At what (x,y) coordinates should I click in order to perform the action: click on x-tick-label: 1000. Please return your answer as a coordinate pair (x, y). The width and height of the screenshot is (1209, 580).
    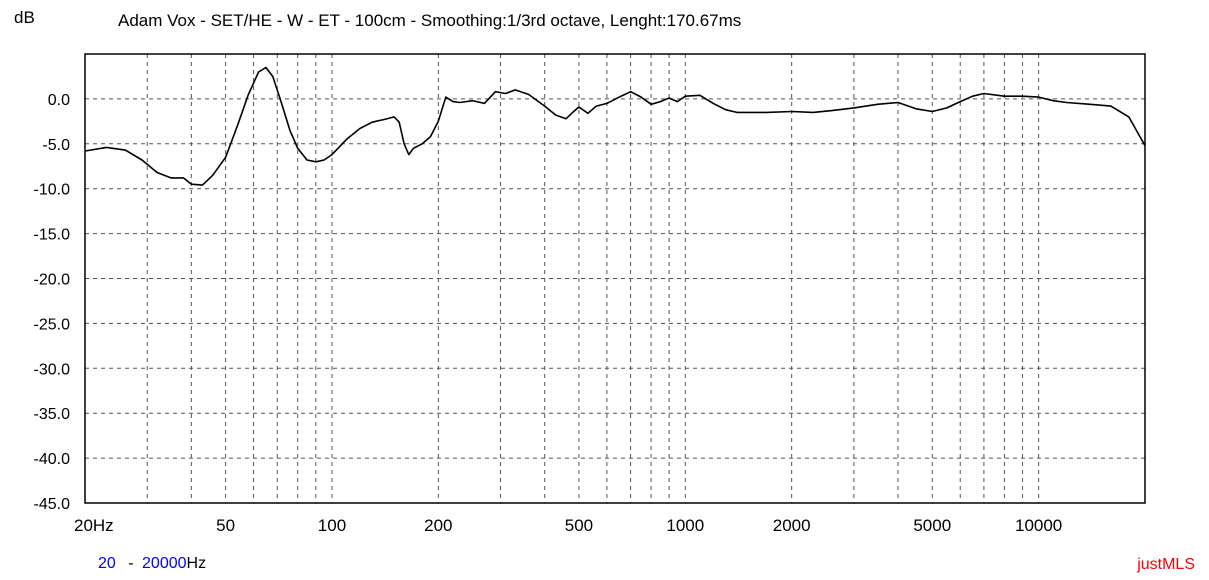
    Looking at the image, I should click on (685, 525).